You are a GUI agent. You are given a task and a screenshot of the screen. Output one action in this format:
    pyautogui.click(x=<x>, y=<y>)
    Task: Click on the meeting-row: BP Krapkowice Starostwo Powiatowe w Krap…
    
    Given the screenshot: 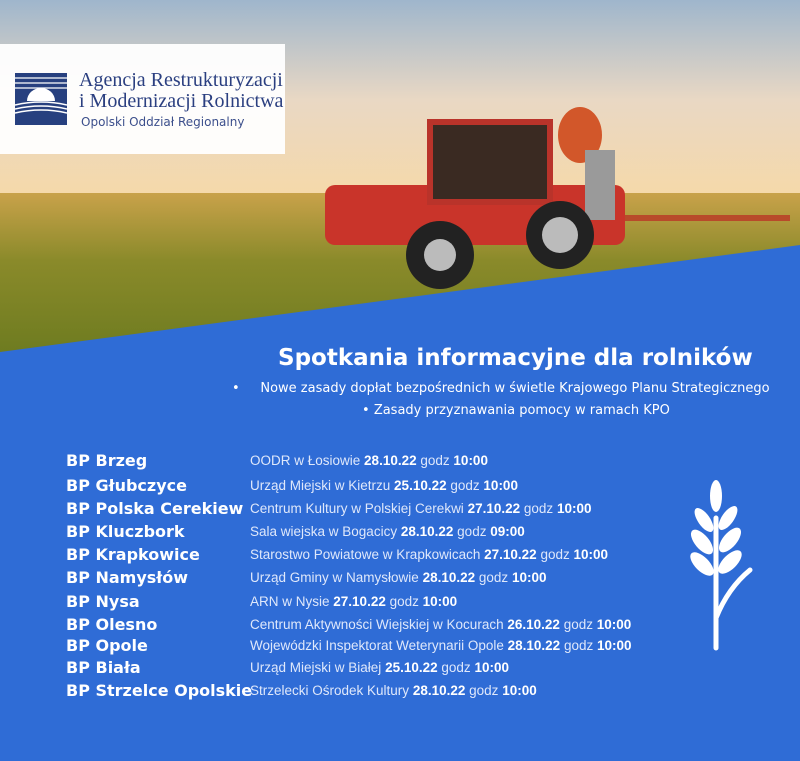 What is the action you would take?
    pyautogui.click(x=400, y=556)
    